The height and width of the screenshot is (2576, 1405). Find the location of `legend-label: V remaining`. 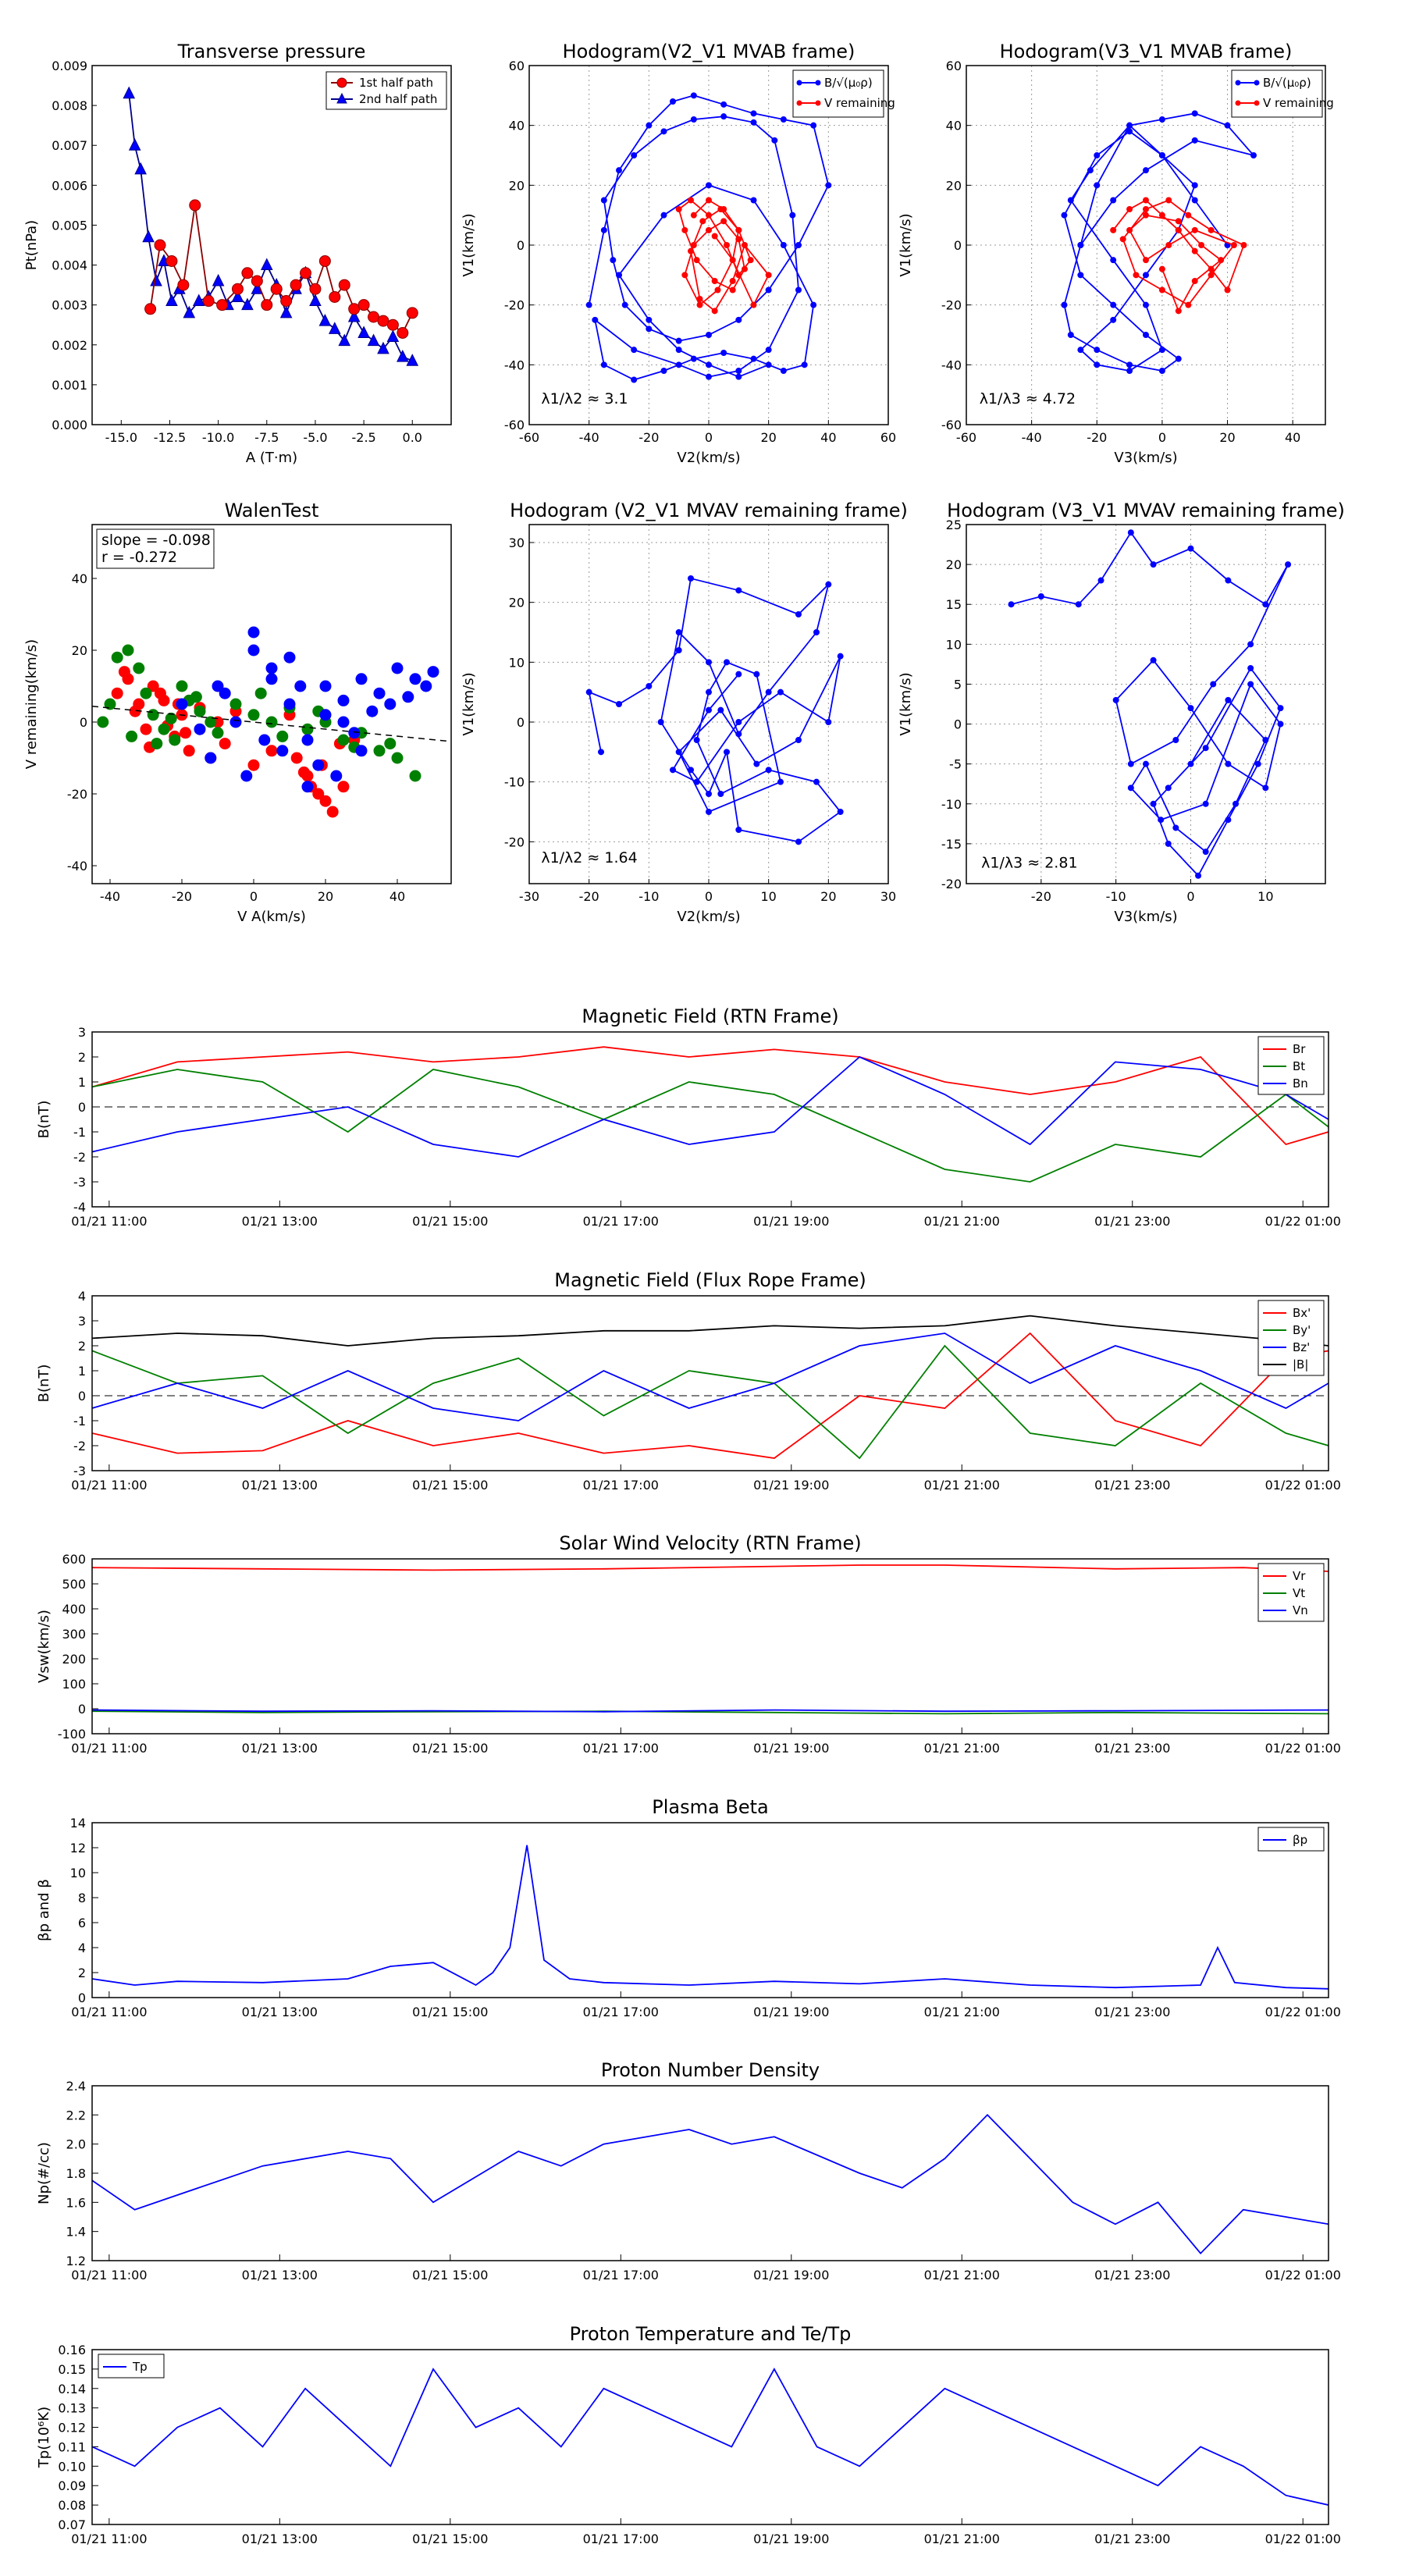

legend-label: V remaining is located at coordinates (860, 103).